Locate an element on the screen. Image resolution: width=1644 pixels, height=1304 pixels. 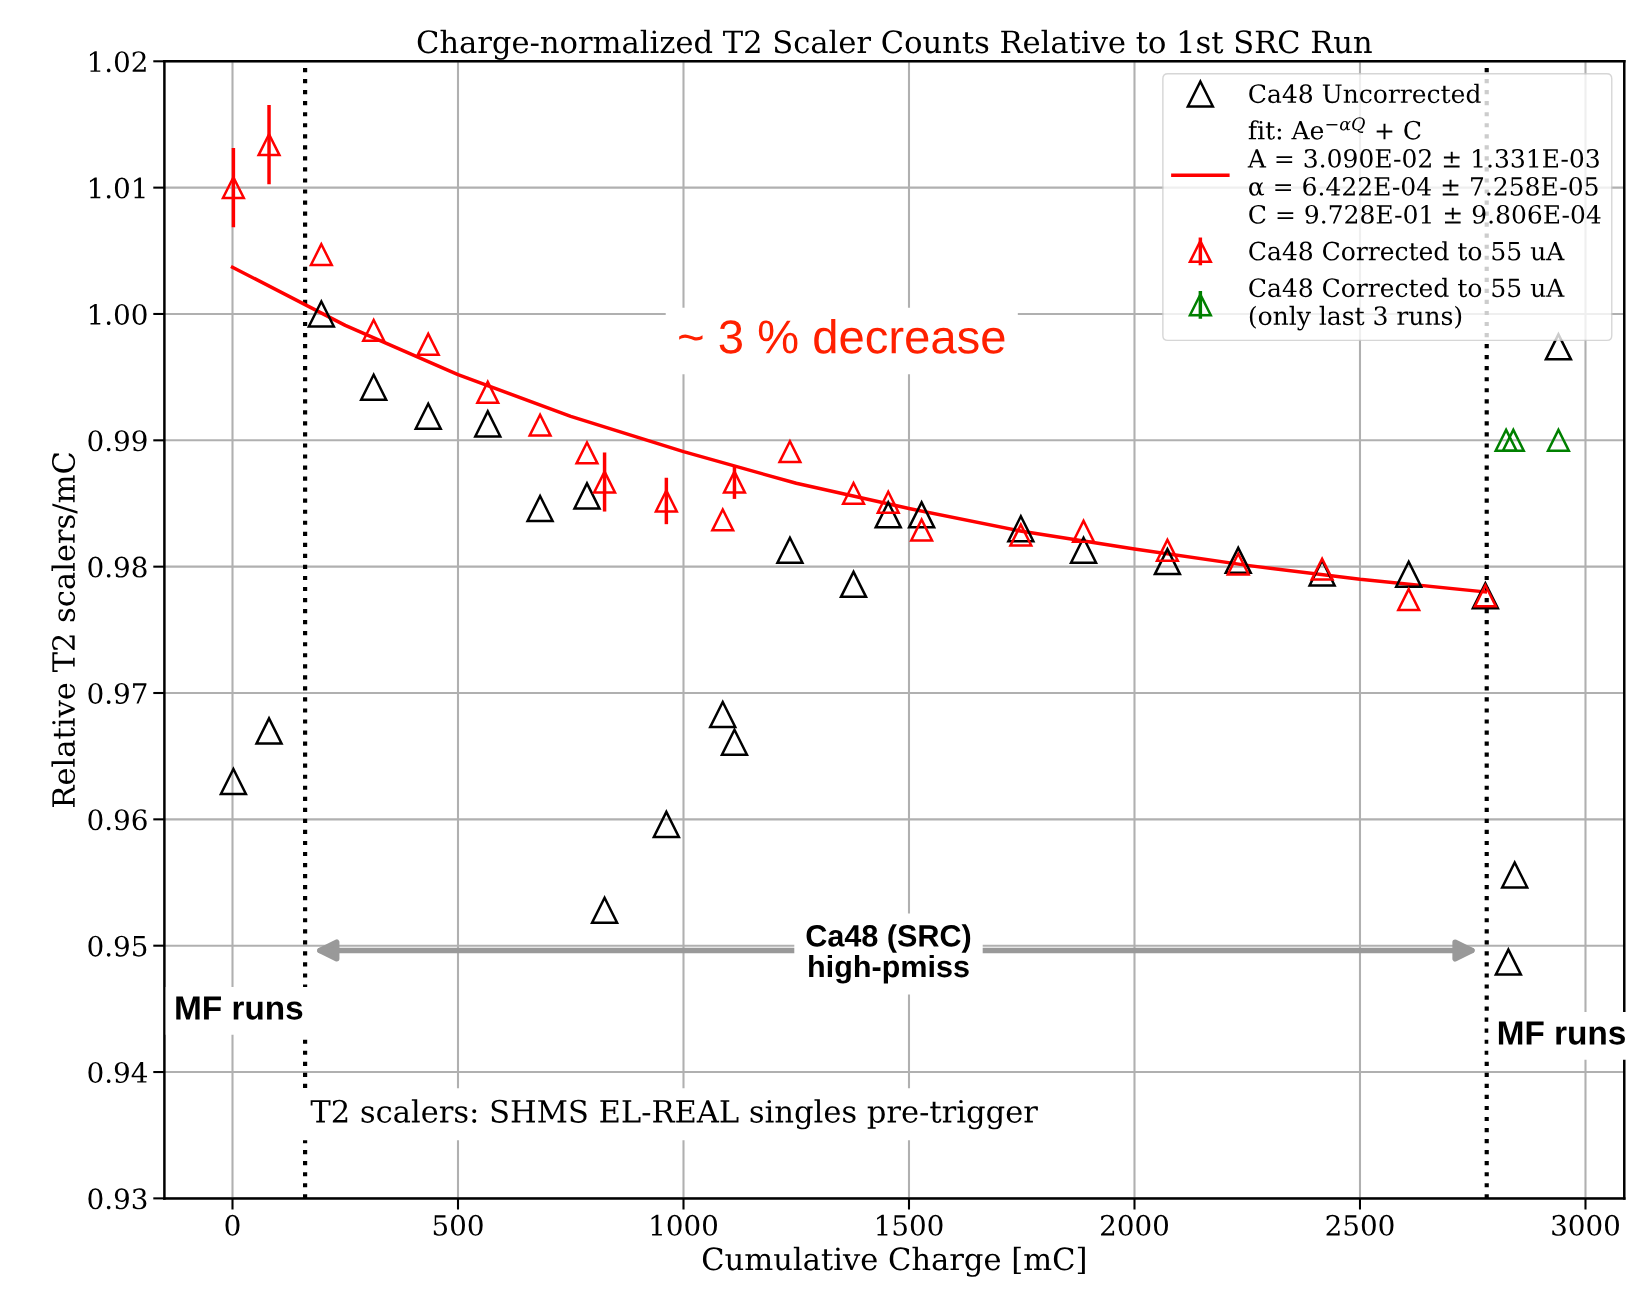
x-tick-label: 0 is located at coordinates (232, 1225).